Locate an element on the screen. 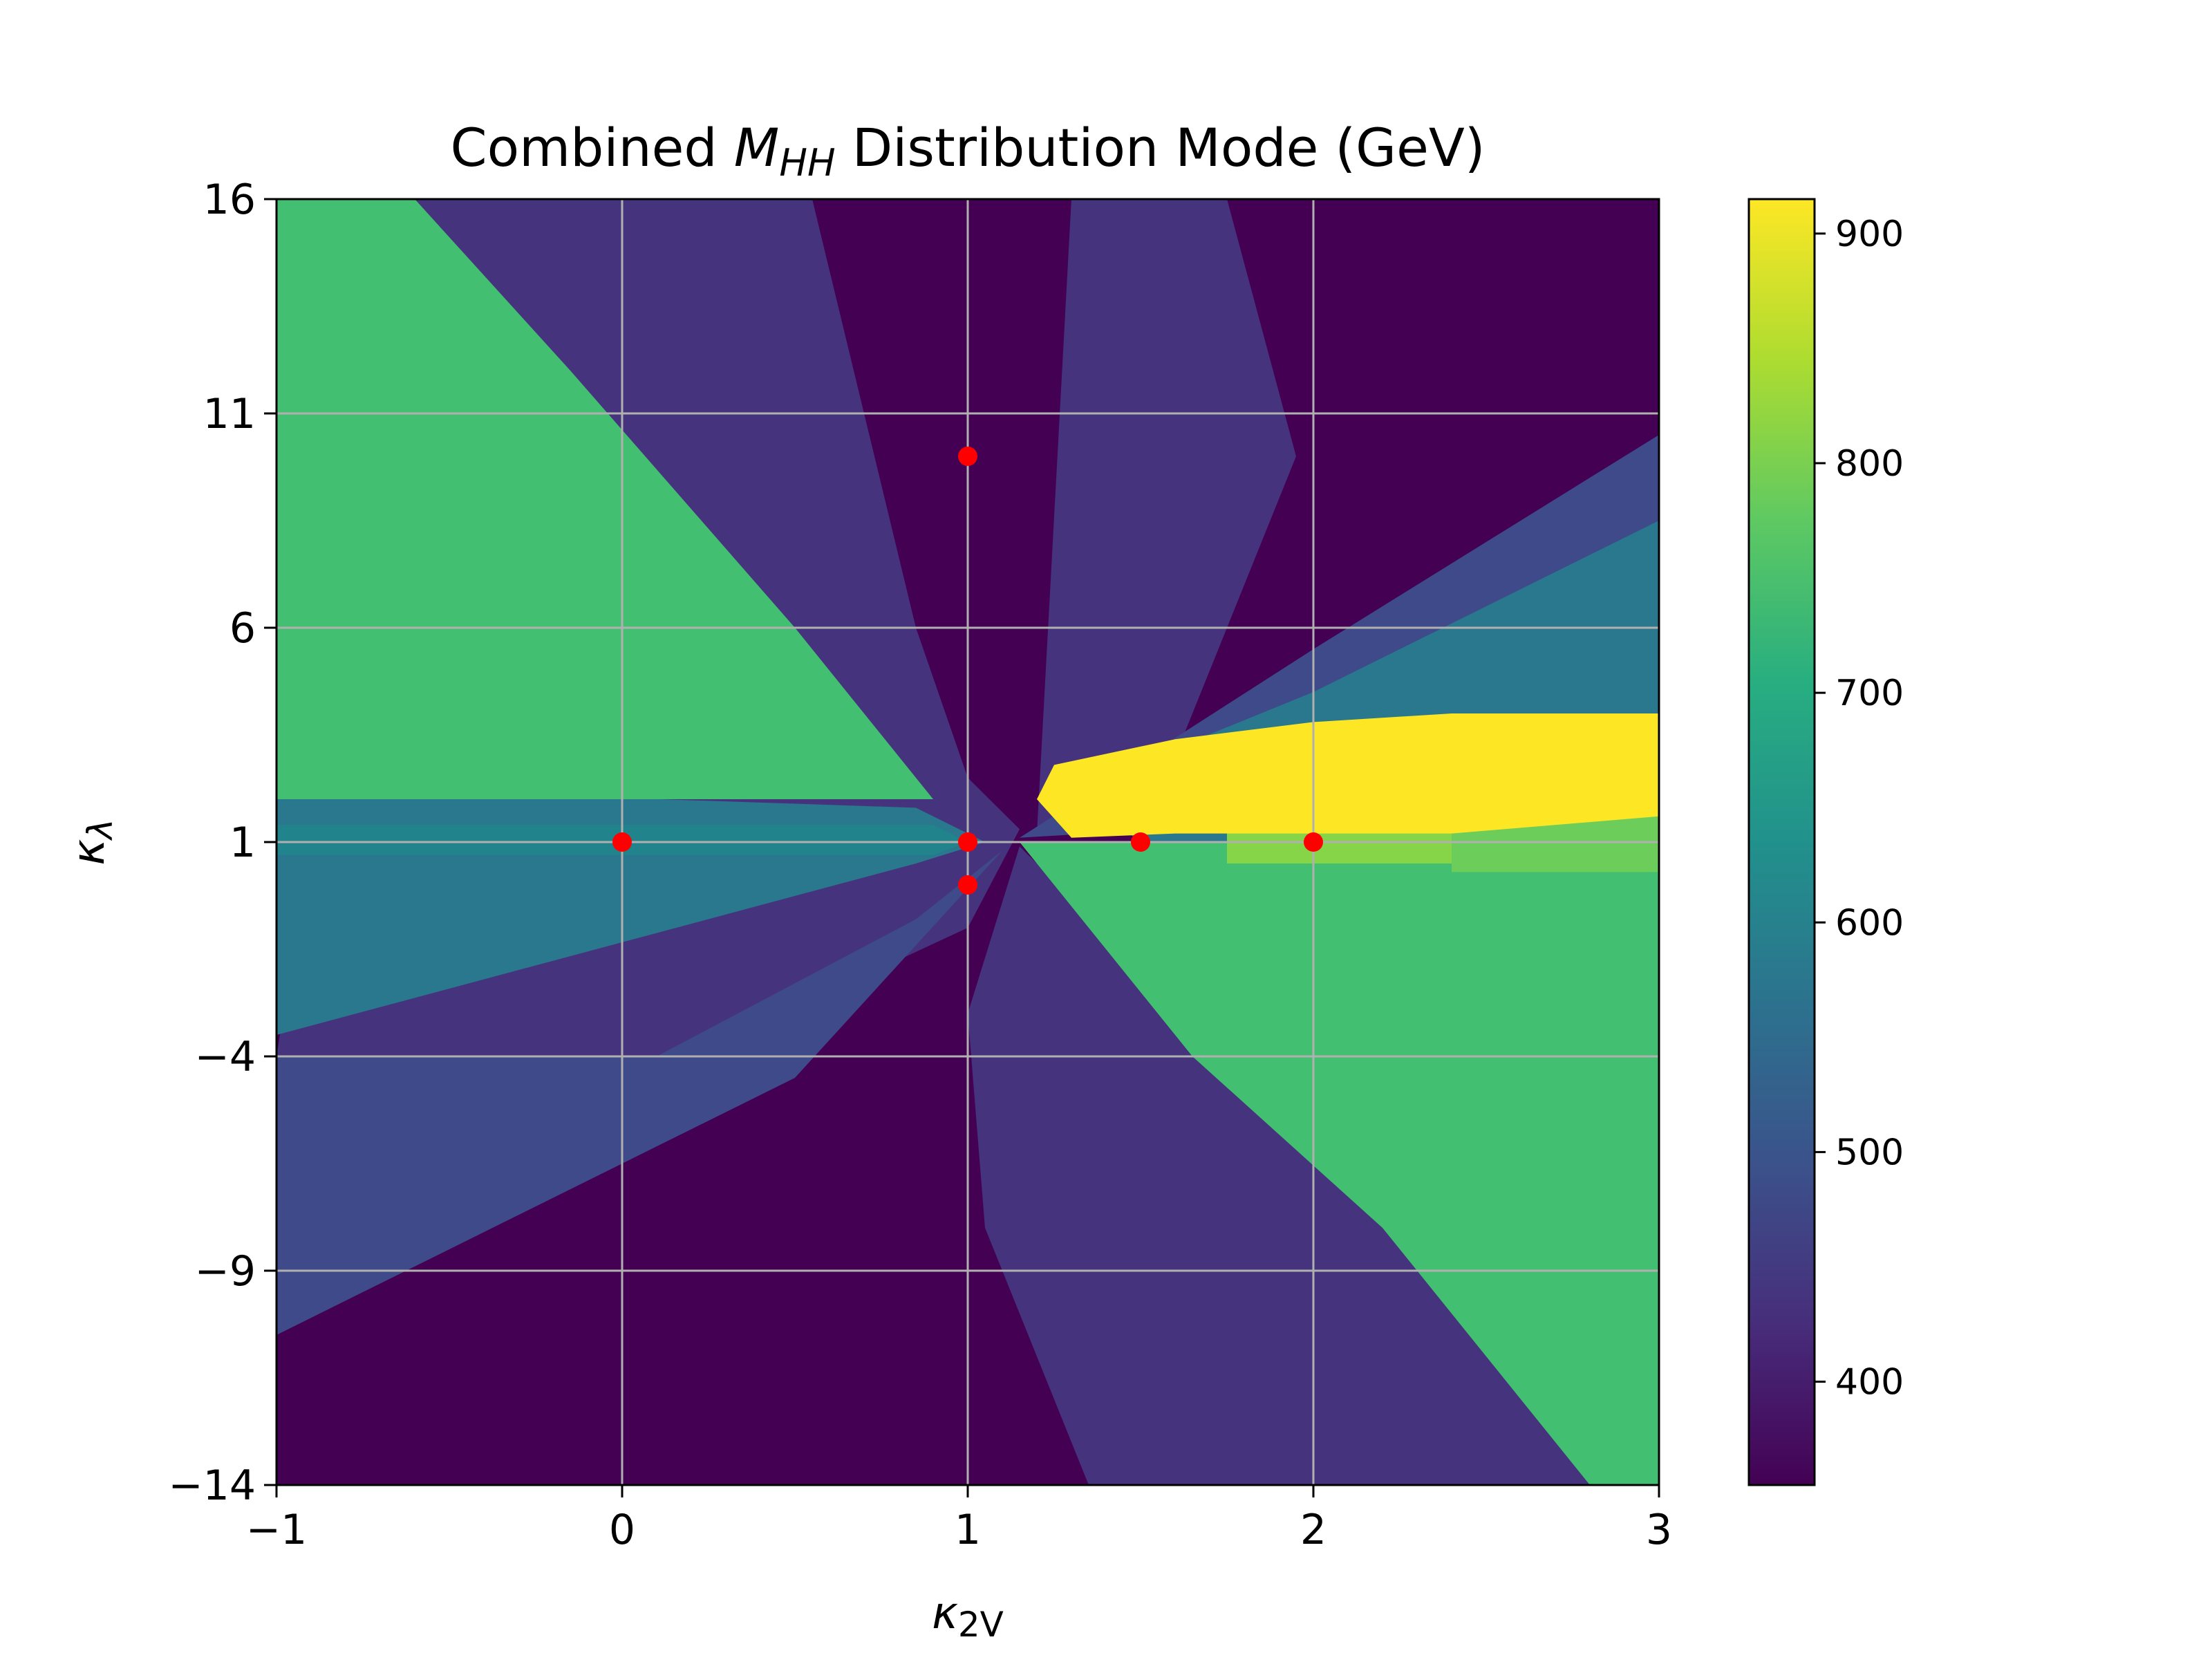 The width and height of the screenshot is (2212, 1662). y-tick-label-4: 6 is located at coordinates (242, 629).